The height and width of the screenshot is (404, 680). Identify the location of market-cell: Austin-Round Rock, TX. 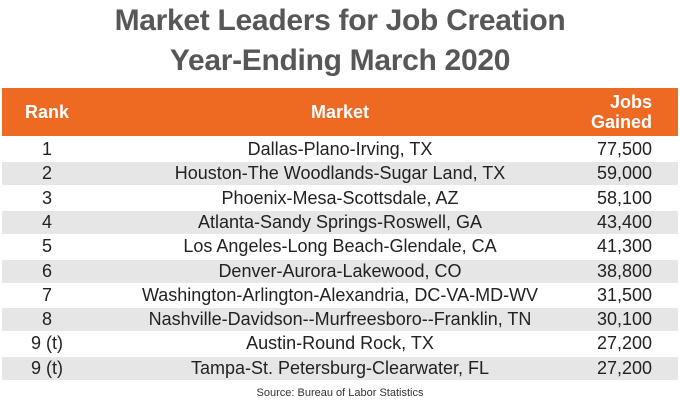
(340, 343).